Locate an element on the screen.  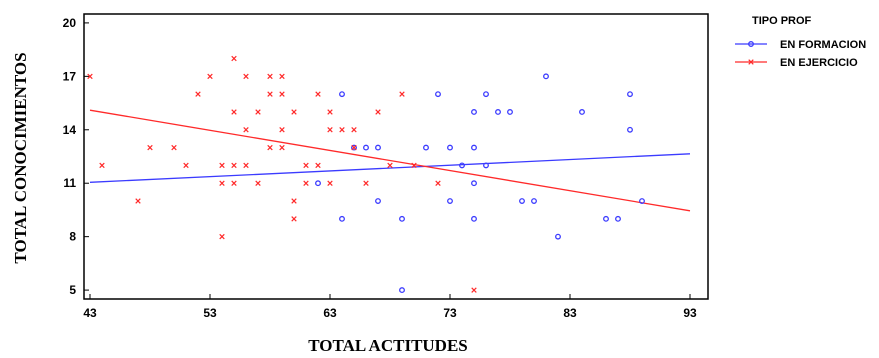
x-tick-label: 63 is located at coordinates (330, 313).